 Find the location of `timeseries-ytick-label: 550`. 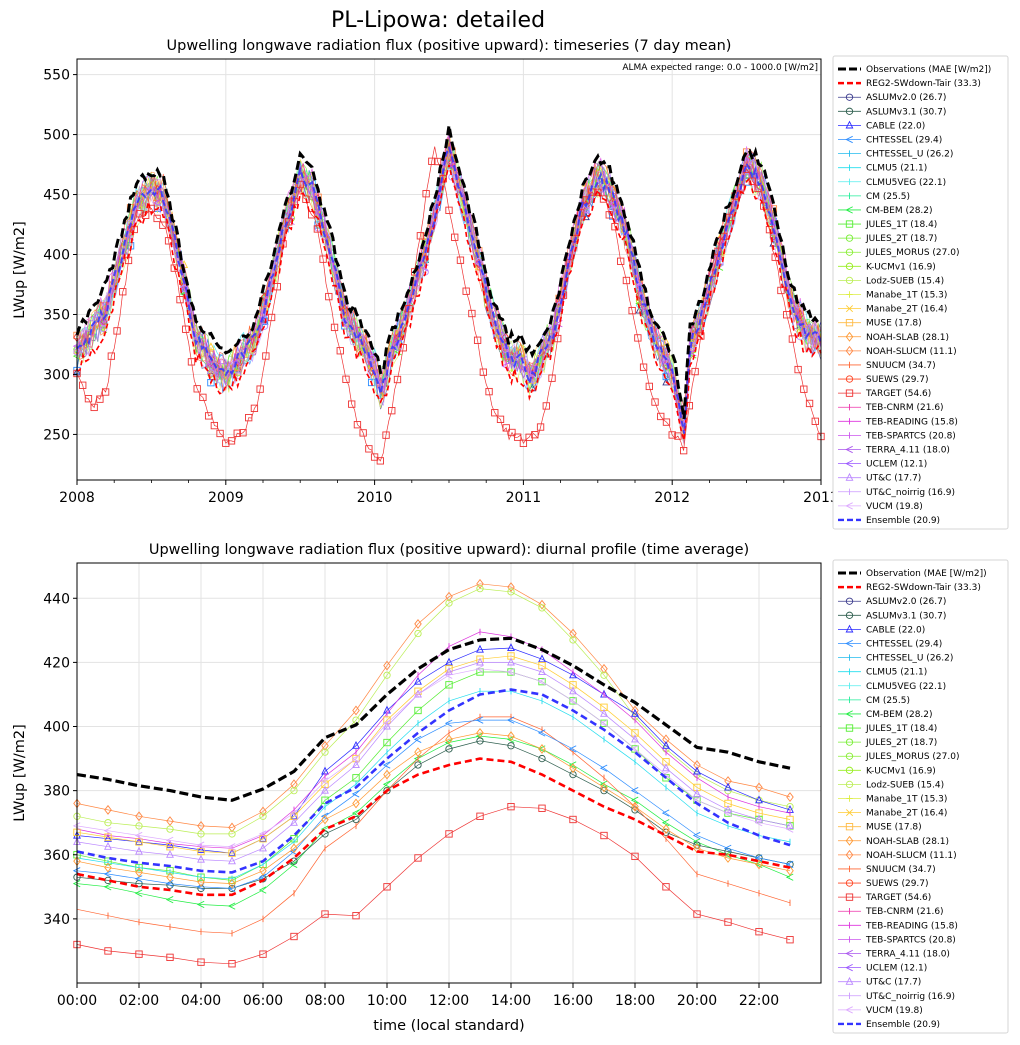

timeseries-ytick-label: 550 is located at coordinates (56, 76).